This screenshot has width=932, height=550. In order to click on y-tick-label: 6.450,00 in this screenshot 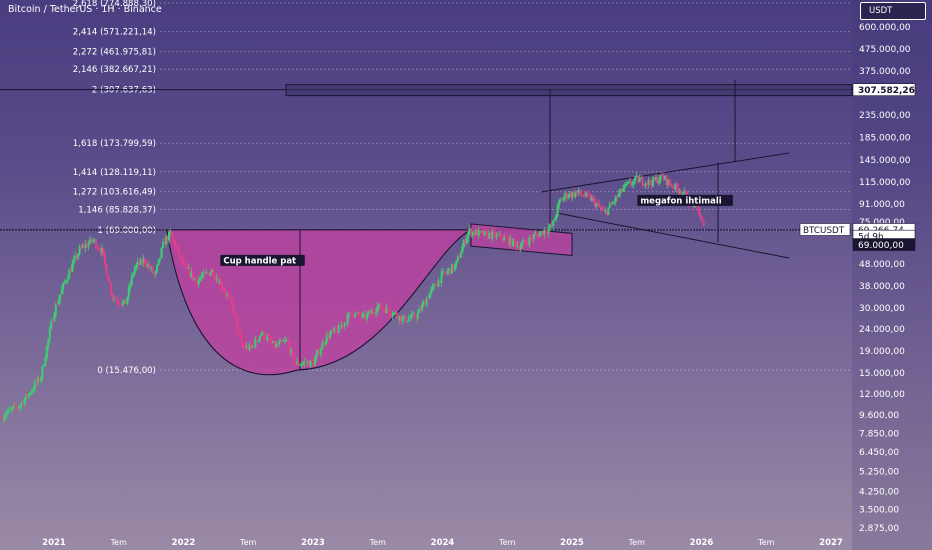, I will do `click(879, 453)`.